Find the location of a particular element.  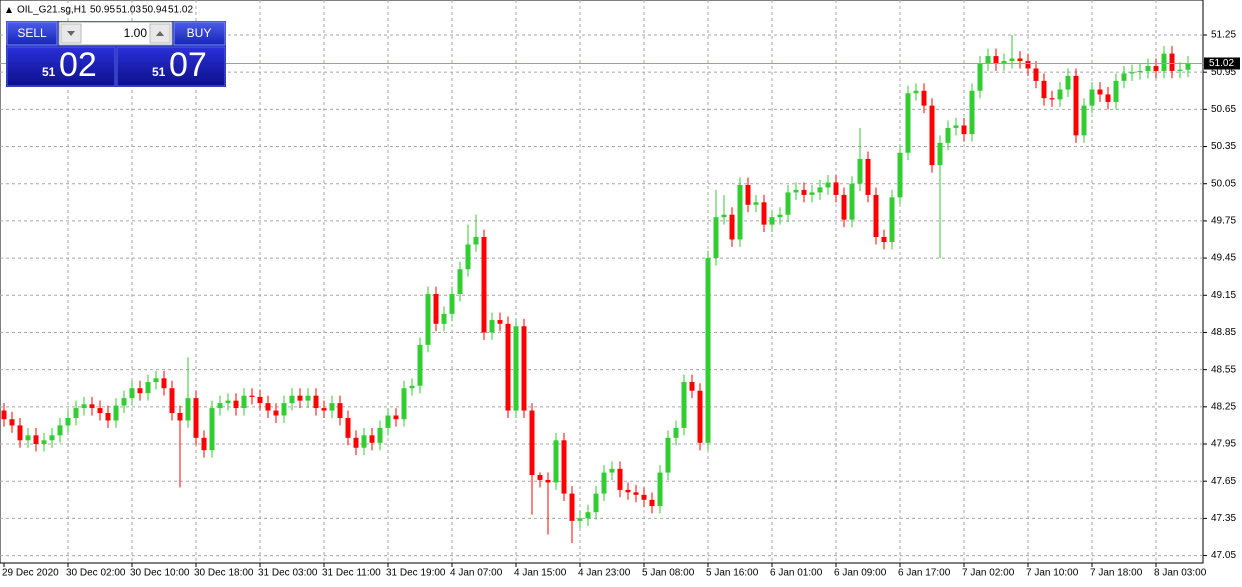

y-tick-label: 47.95 is located at coordinates (1223, 444).